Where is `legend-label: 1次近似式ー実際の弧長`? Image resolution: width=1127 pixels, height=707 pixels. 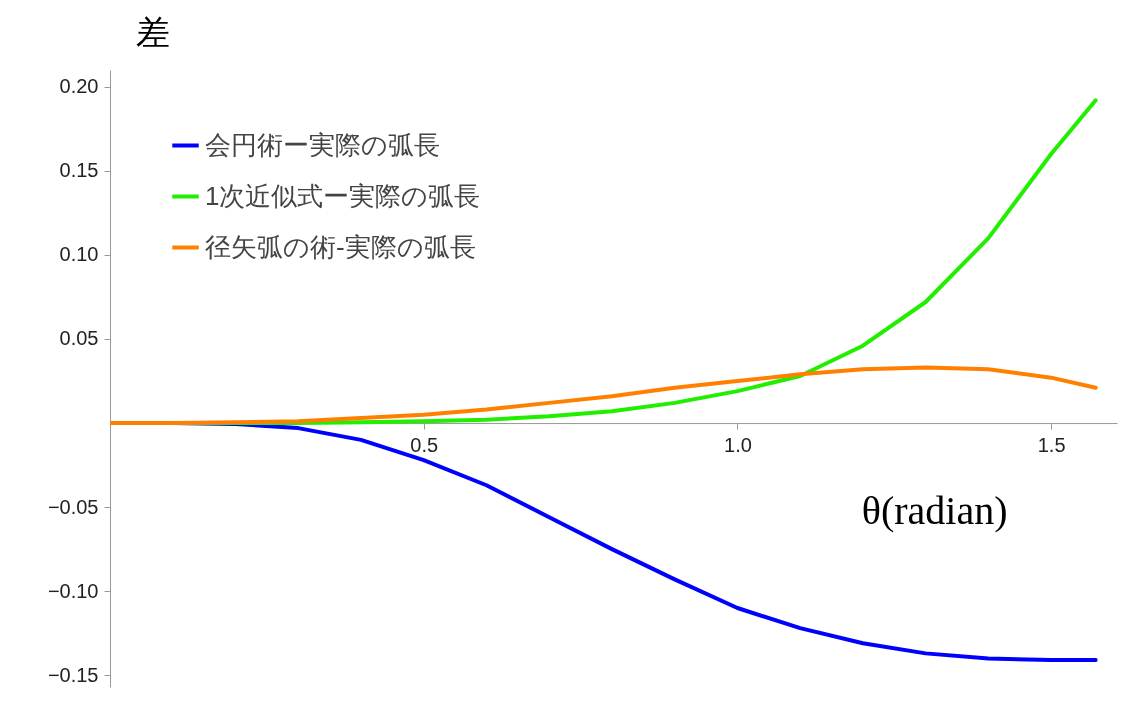
legend-label: 1次近似式ー実際の弧長 is located at coordinates (343, 195).